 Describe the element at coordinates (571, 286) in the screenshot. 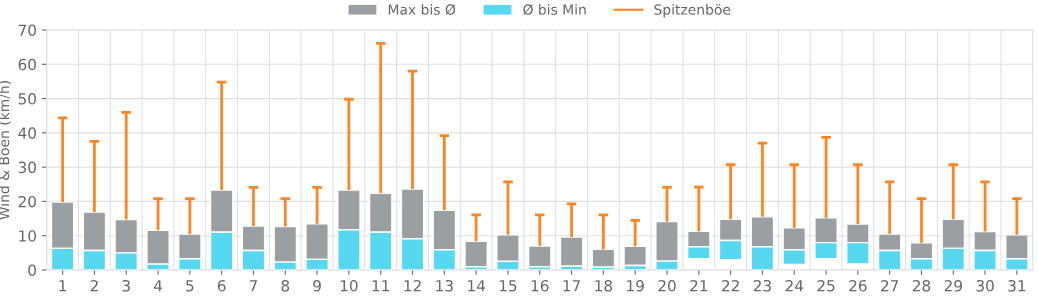

I see `x-tick-label: 17` at that location.